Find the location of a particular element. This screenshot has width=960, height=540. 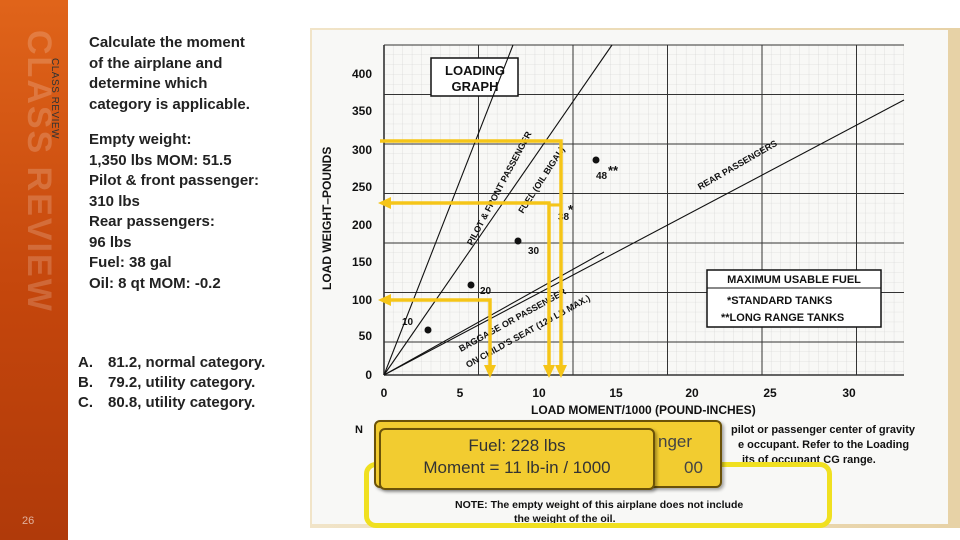

callout-fuel-moment: Moment = 11 lb-in / 1000 is located at coordinates (517, 467).